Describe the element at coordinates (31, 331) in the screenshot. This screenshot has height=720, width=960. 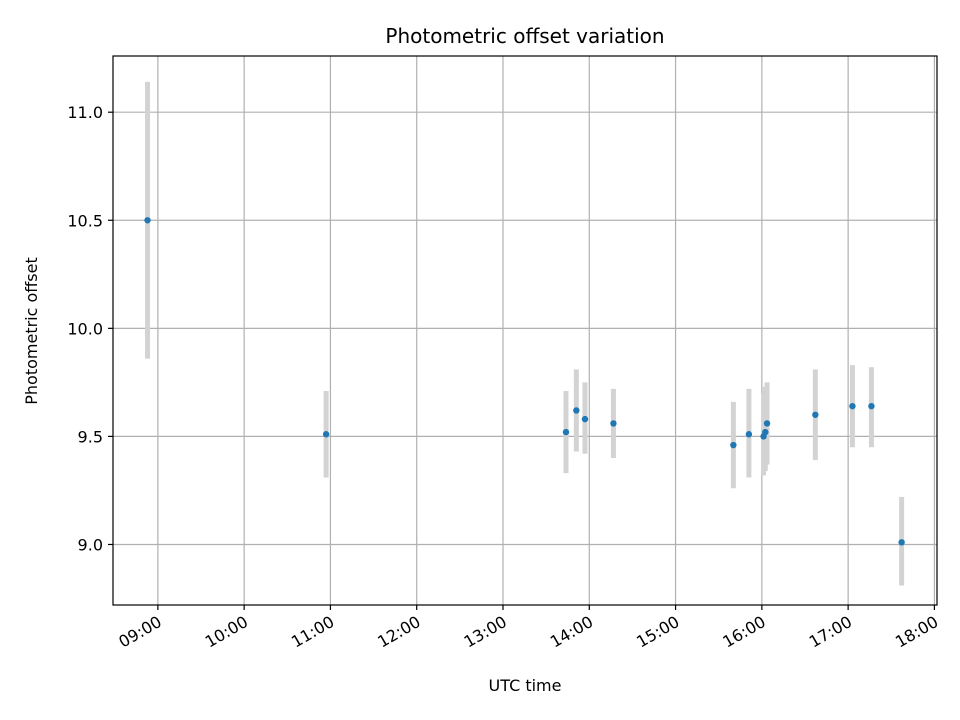
I see `y-axis-title: Photometric offset` at that location.